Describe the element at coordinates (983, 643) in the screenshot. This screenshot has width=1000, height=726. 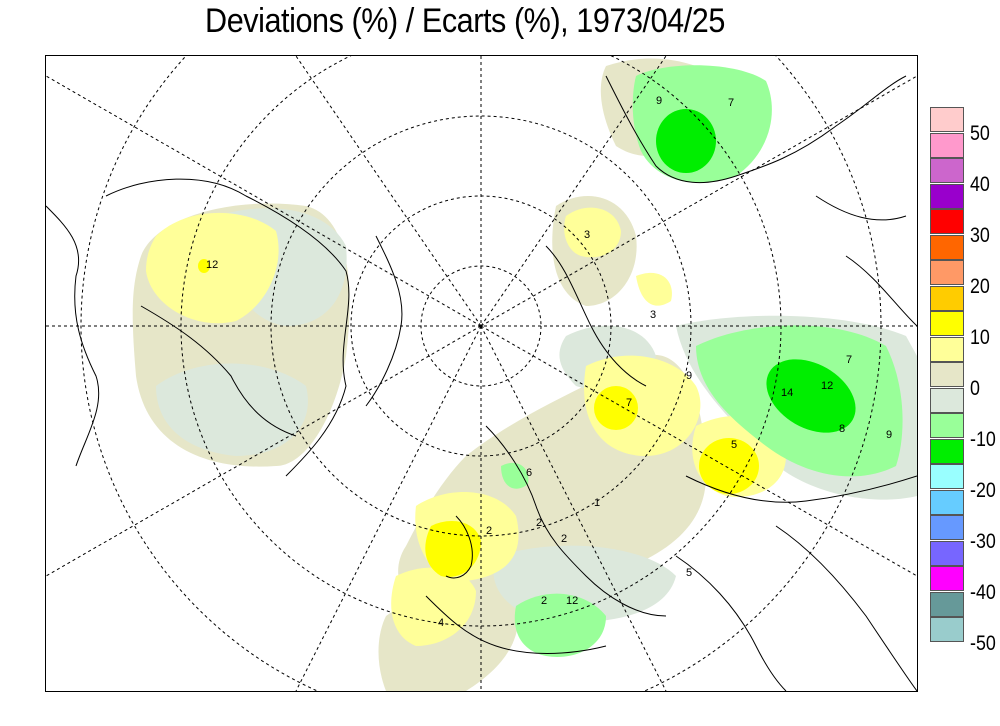
I see `legend-tick-label: -50` at that location.